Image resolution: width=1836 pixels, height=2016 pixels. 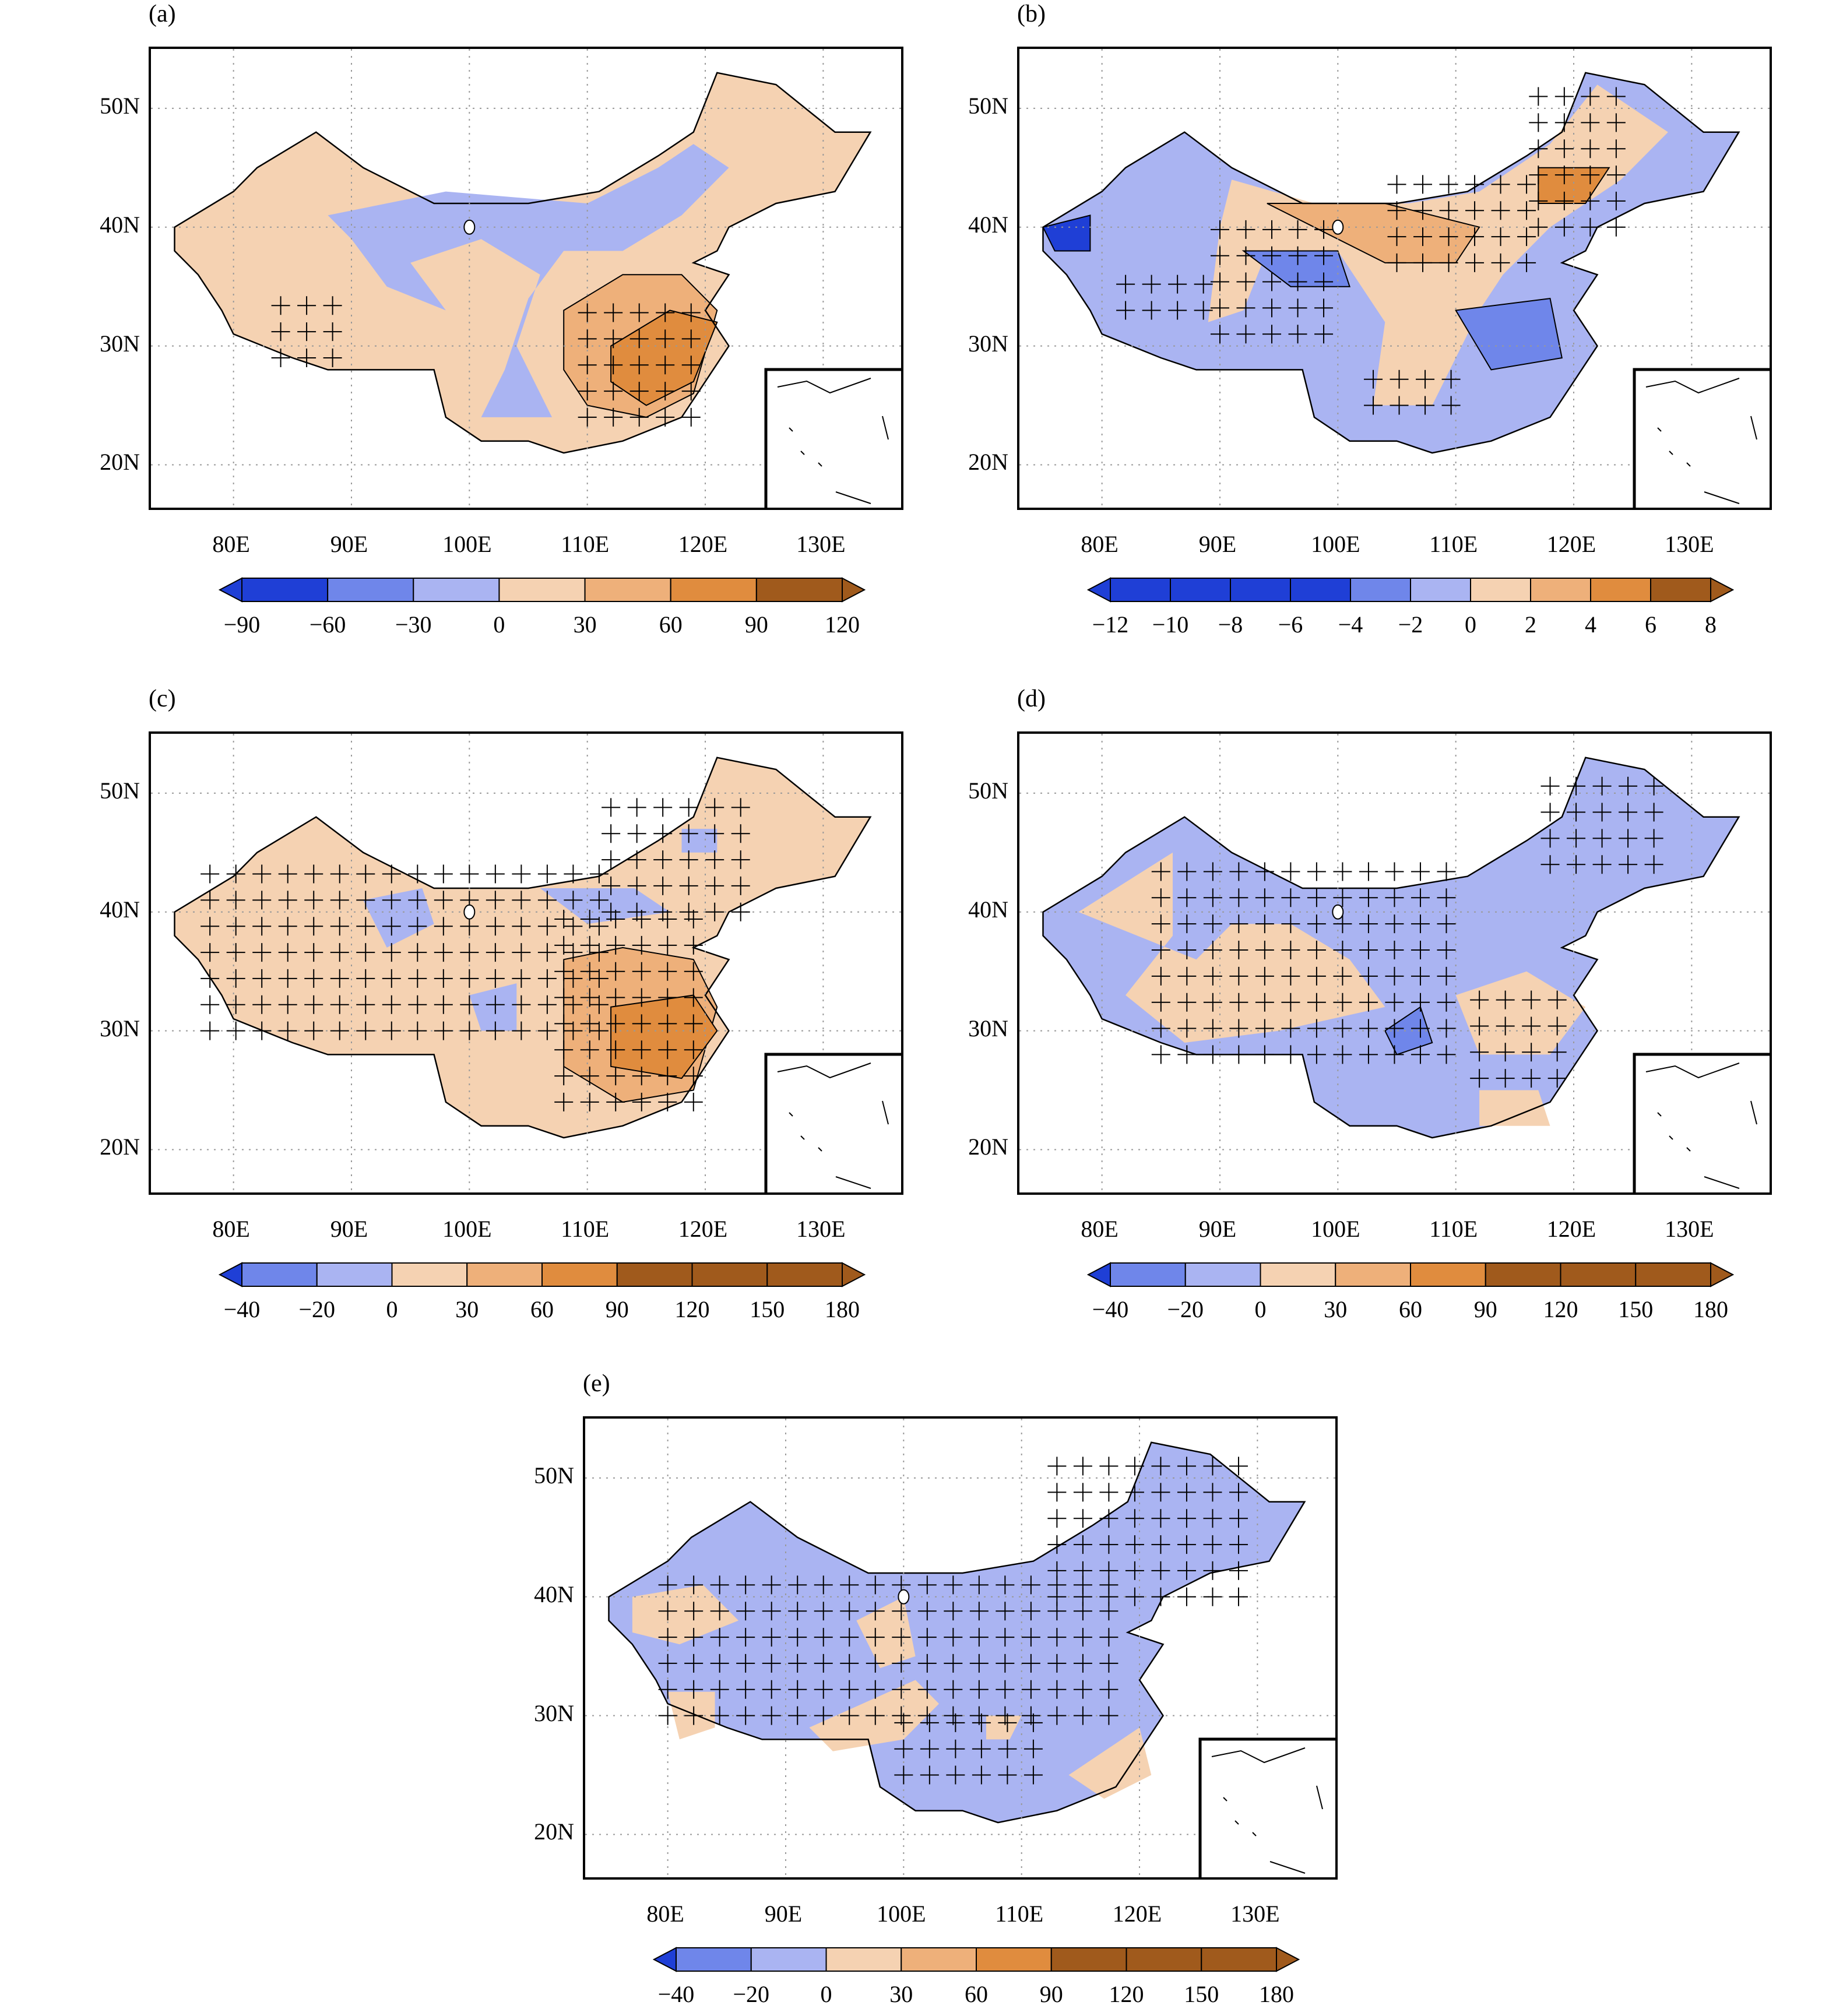 What do you see at coordinates (1255, 1914) in the screenshot?
I see `longitude-label: 130E` at bounding box center [1255, 1914].